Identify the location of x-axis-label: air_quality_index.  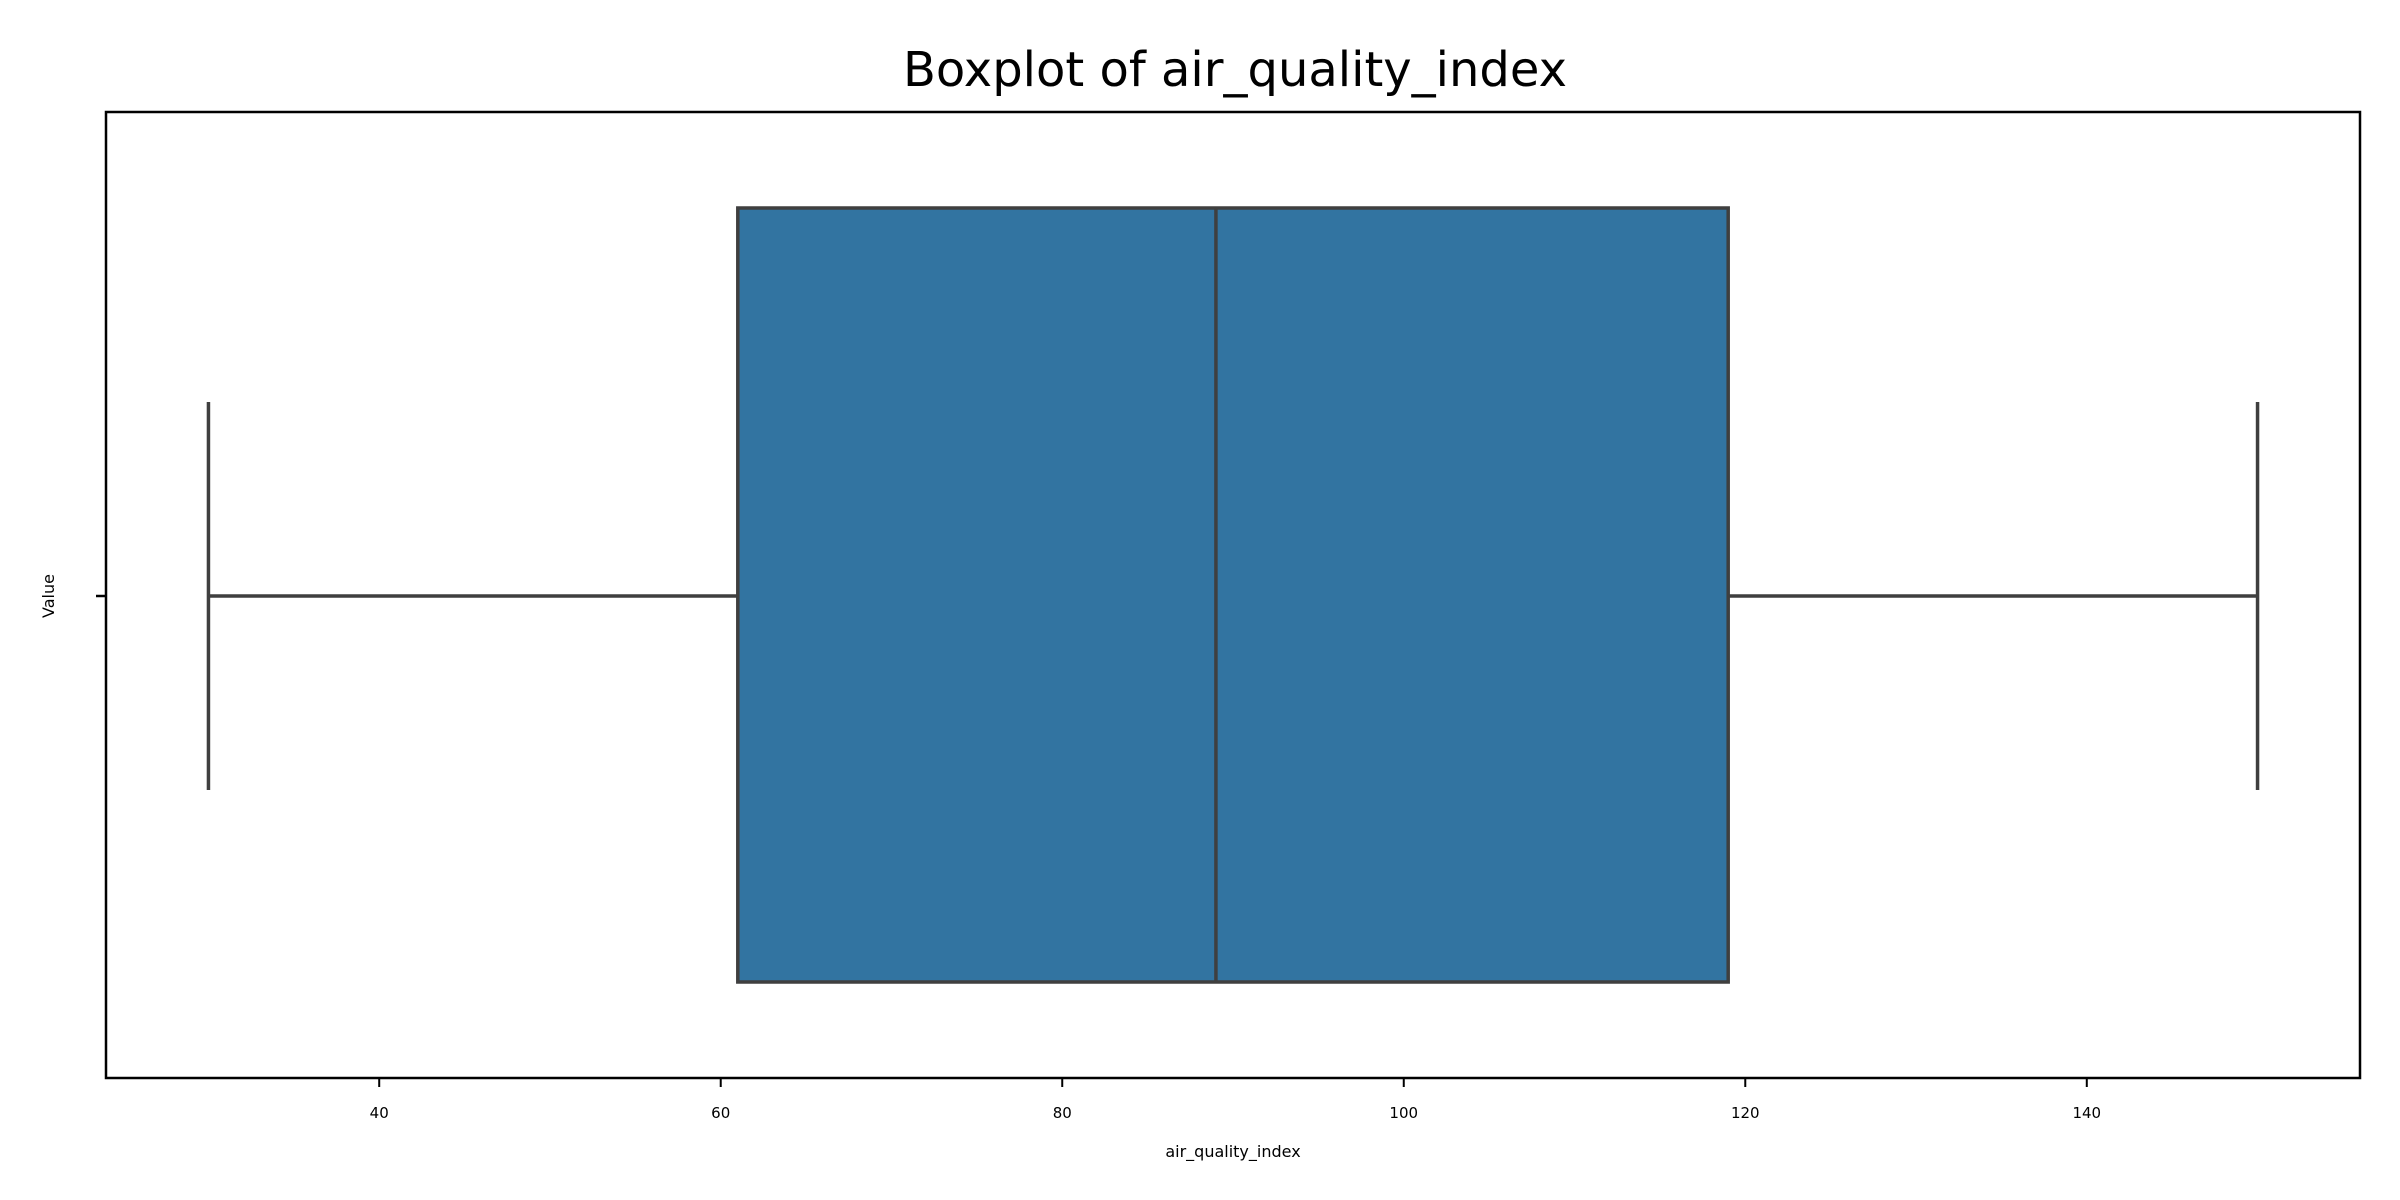
(1232, 1152).